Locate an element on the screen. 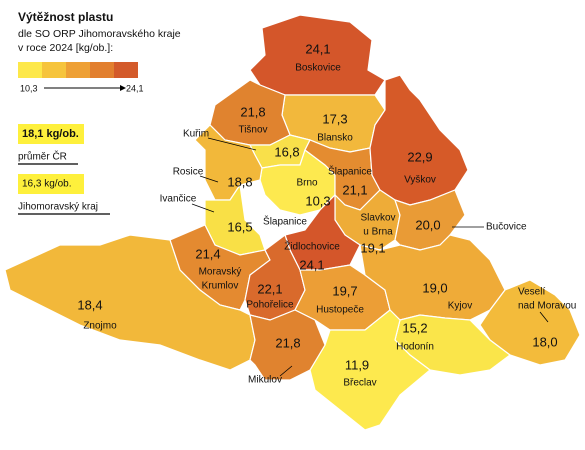 Image resolution: width=585 pixels, height=450 pixels. region-name: Krumlov is located at coordinates (220, 286).